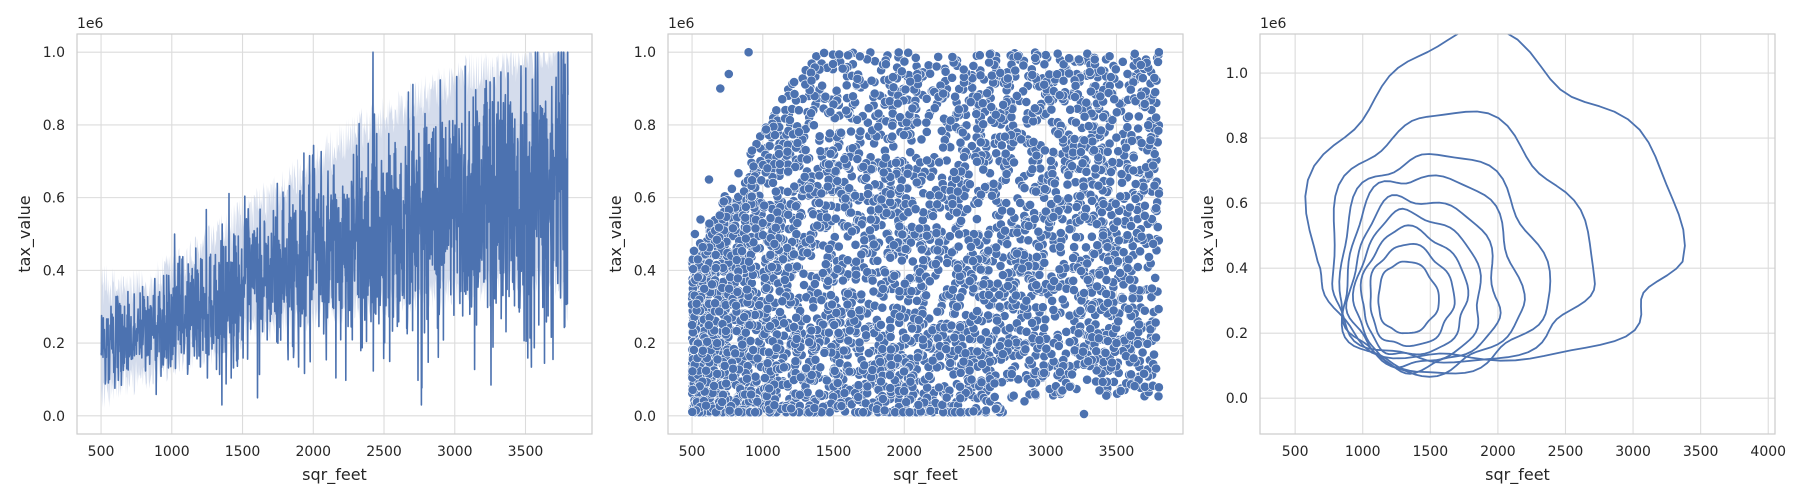 The width and height of the screenshot is (1800, 504). I want to click on x-tick-label: 500, so click(101, 452).